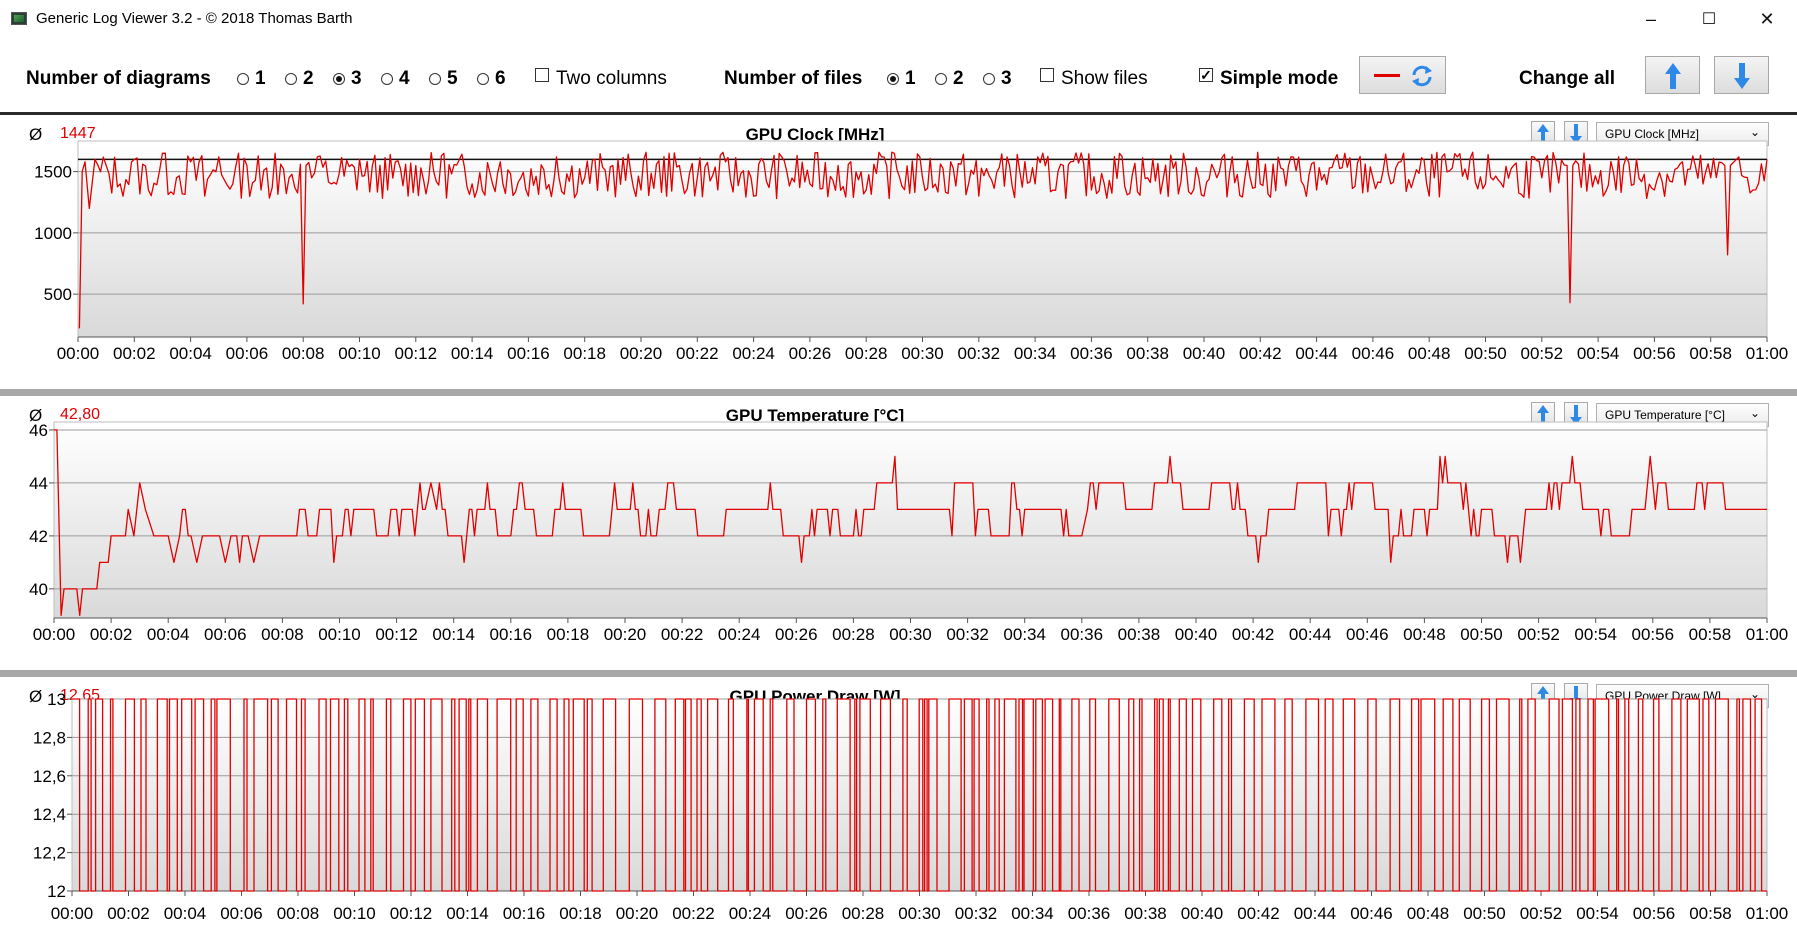 The height and width of the screenshot is (952, 1797). What do you see at coordinates (1387, 75) in the screenshot?
I see `red-line-icon` at bounding box center [1387, 75].